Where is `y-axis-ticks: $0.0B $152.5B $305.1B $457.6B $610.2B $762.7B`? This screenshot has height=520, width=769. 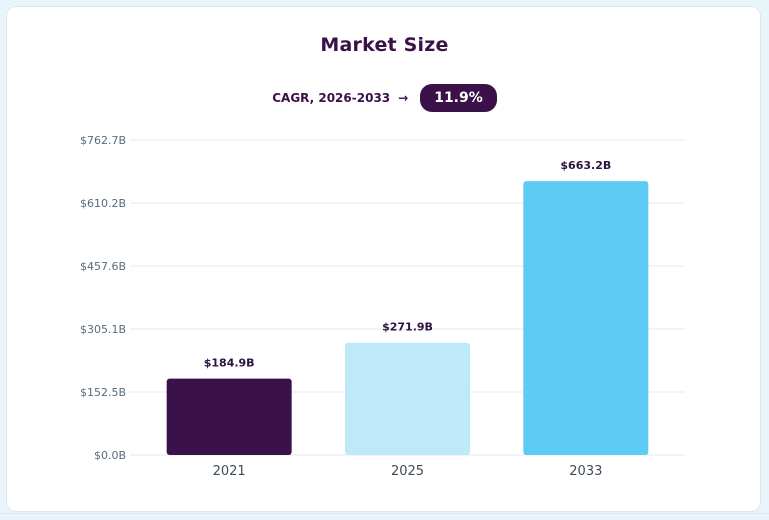 y-axis-ticks: $0.0B $152.5B $305.1B $457.6B $610.2B $762.7B is located at coordinates (103, 298).